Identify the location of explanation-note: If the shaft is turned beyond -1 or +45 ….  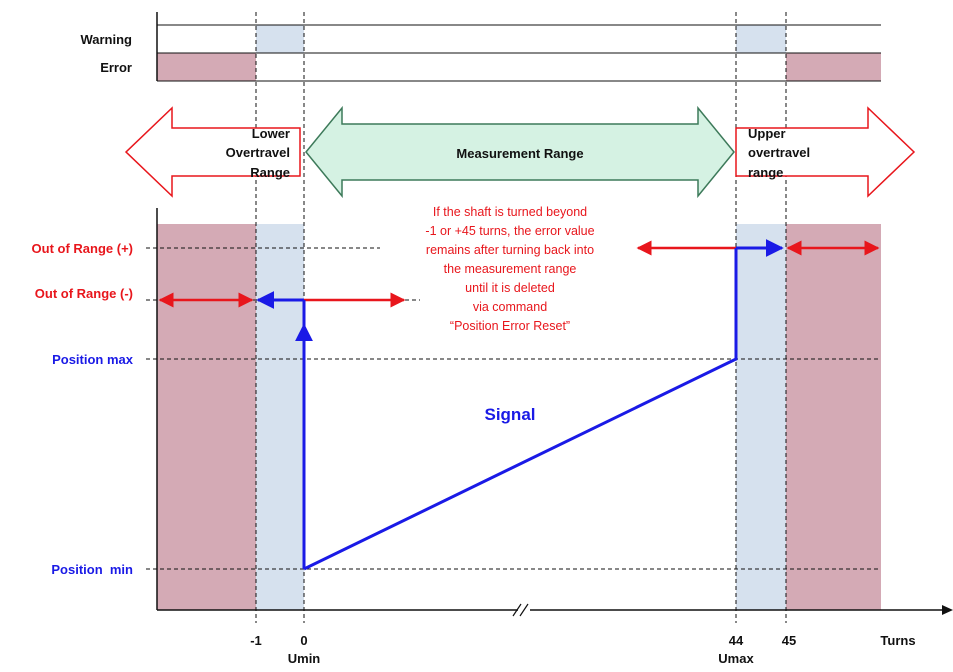
(509, 269).